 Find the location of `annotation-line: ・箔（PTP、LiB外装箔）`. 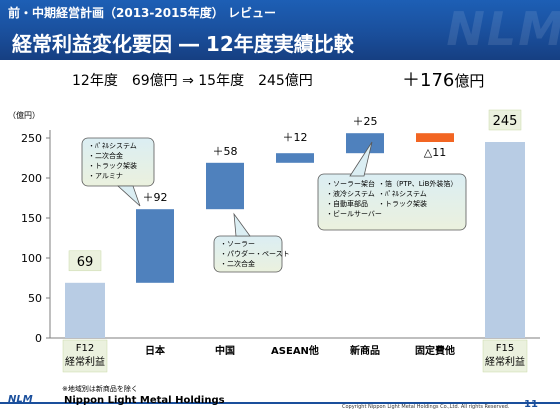

annotation-line: ・箔（PTP、LiB外装箔） is located at coordinates (417, 183).